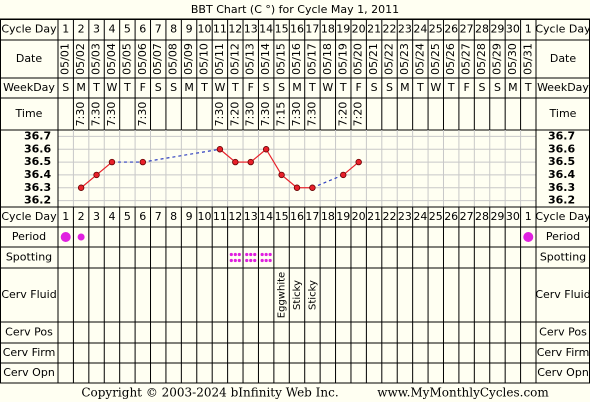  I want to click on row-label: Cerv Opn, so click(29, 372).